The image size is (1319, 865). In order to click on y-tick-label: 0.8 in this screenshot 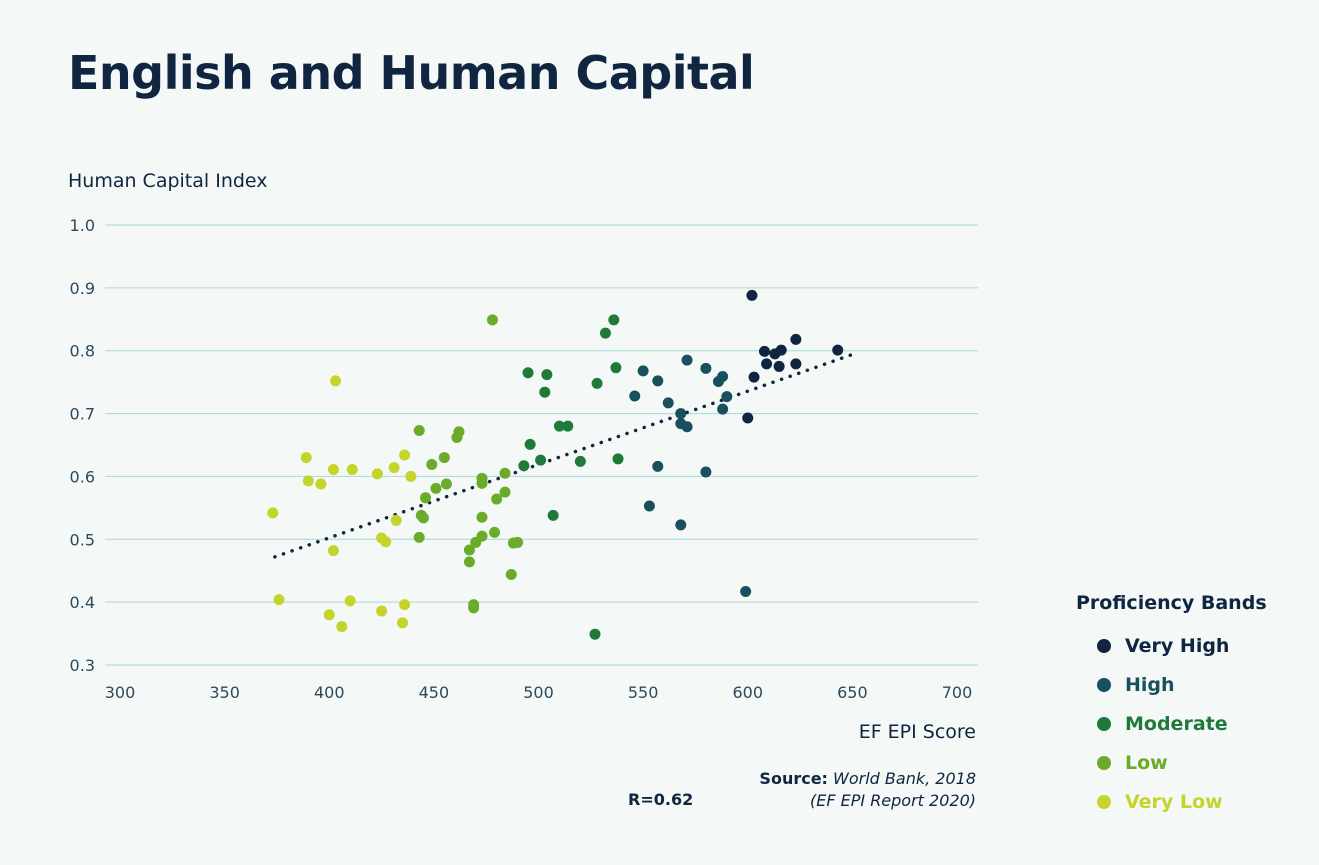, I will do `click(82, 351)`.